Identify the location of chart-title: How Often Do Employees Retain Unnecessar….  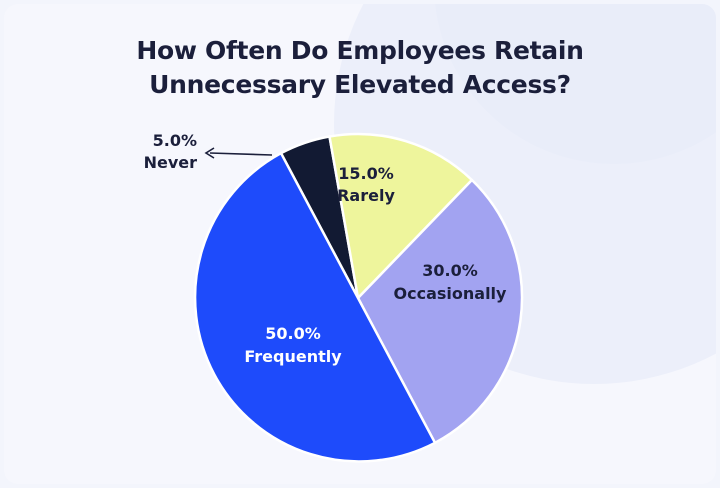
(360, 68).